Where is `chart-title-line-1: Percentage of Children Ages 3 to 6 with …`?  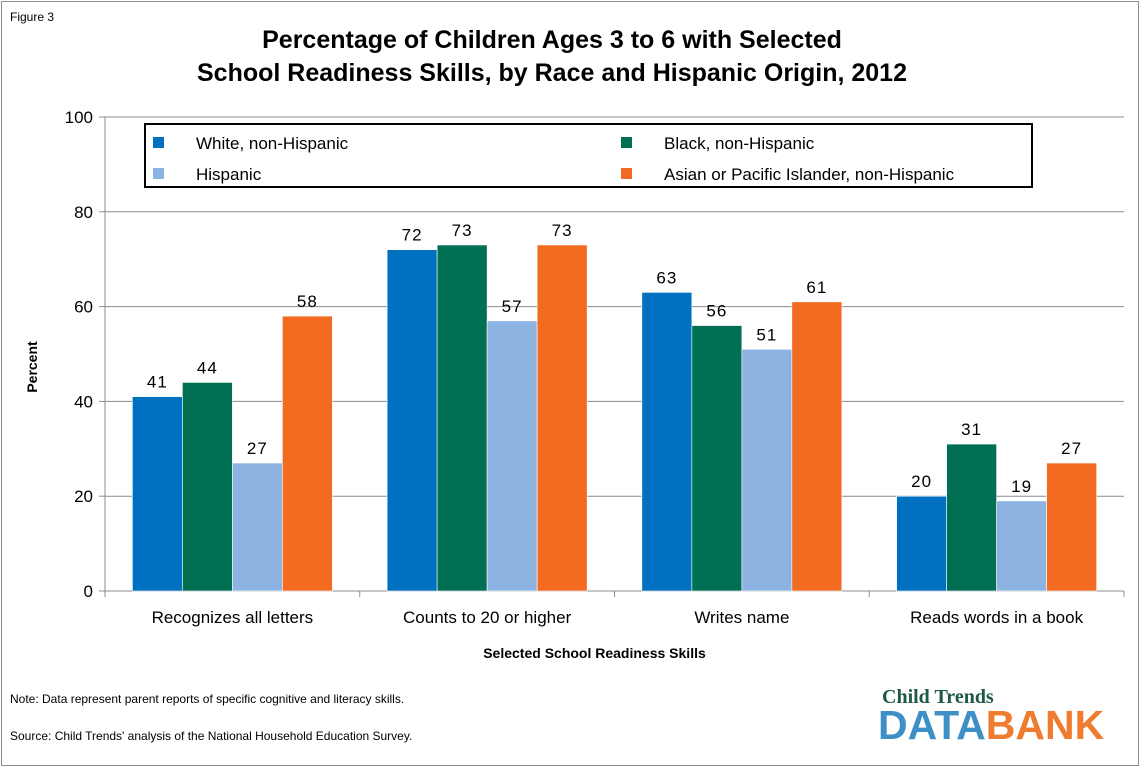 chart-title-line-1: Percentage of Children Ages 3 to 6 with … is located at coordinates (552, 40).